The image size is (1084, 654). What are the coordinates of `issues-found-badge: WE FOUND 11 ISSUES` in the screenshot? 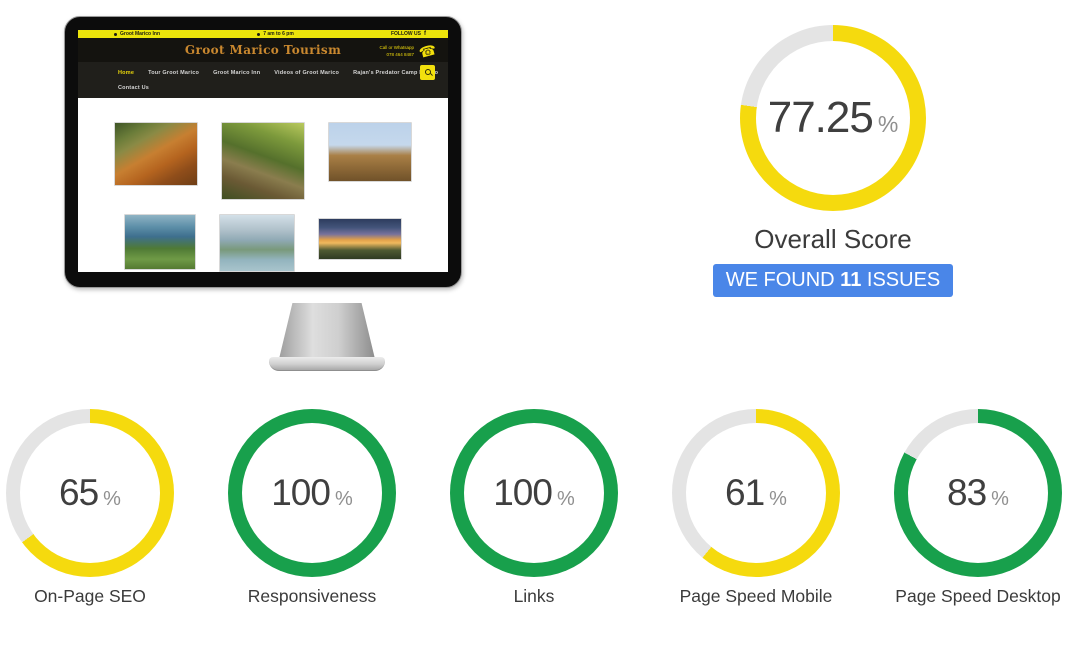 It's located at (833, 280).